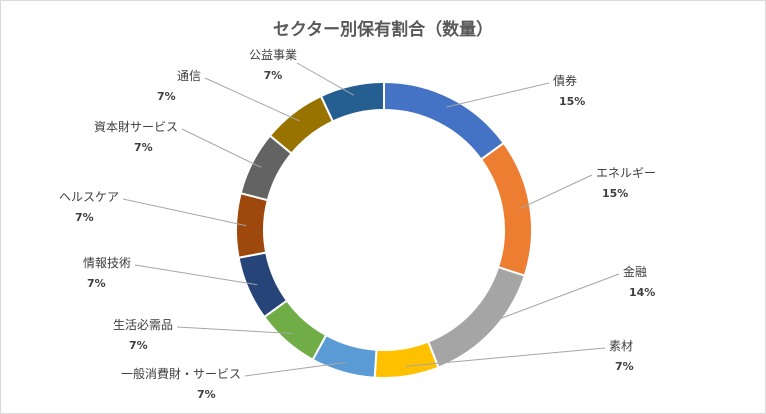  I want to click on value-label-5: 7%, so click(206, 394).